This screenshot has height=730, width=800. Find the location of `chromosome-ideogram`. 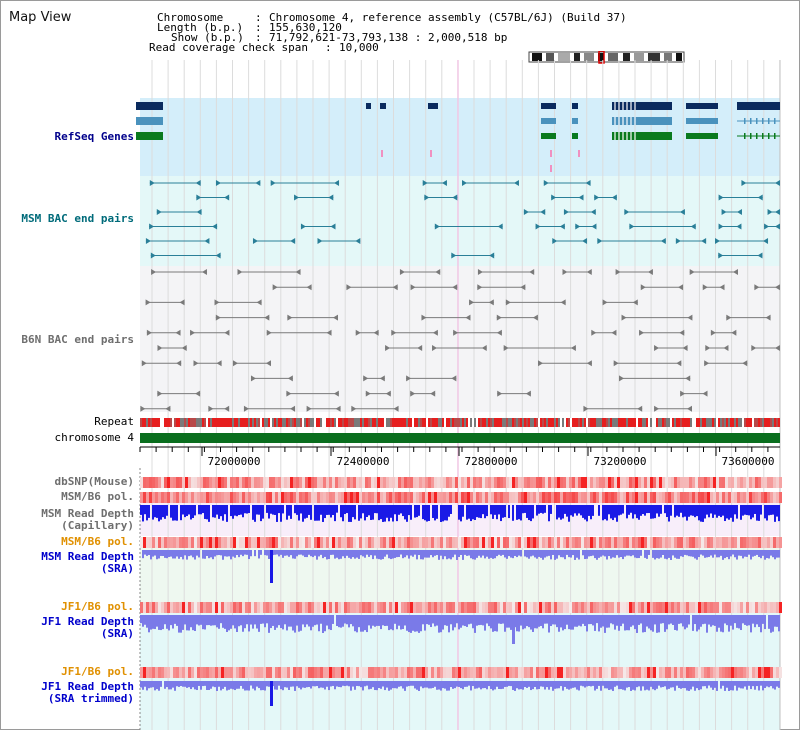

chromosome-ideogram is located at coordinates (608, 58).